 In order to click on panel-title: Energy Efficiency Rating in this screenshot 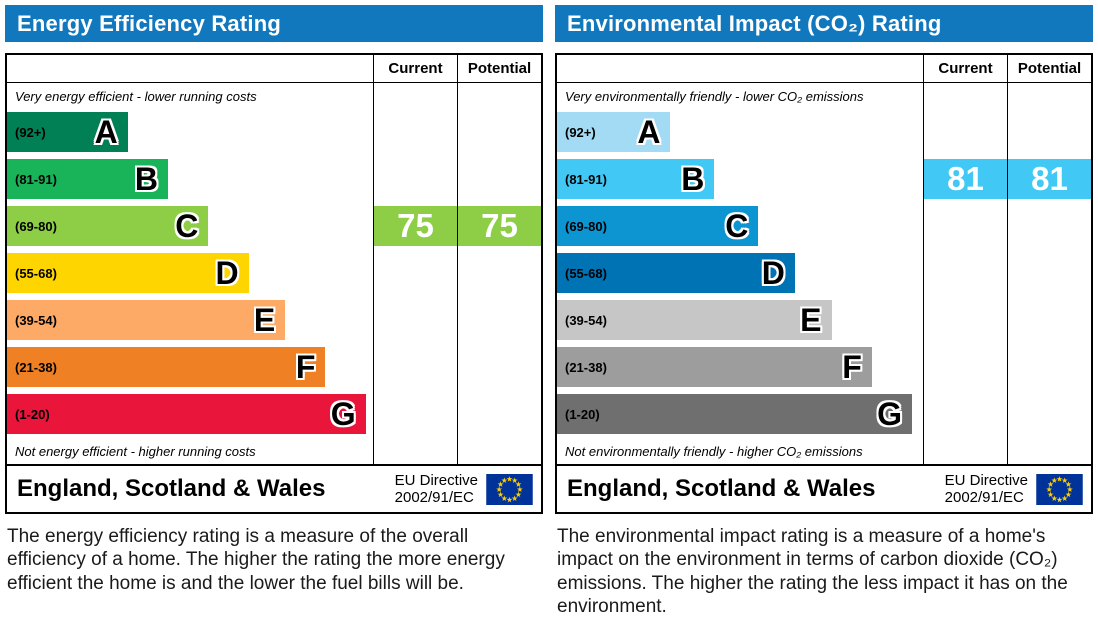, I will do `click(149, 23)`.